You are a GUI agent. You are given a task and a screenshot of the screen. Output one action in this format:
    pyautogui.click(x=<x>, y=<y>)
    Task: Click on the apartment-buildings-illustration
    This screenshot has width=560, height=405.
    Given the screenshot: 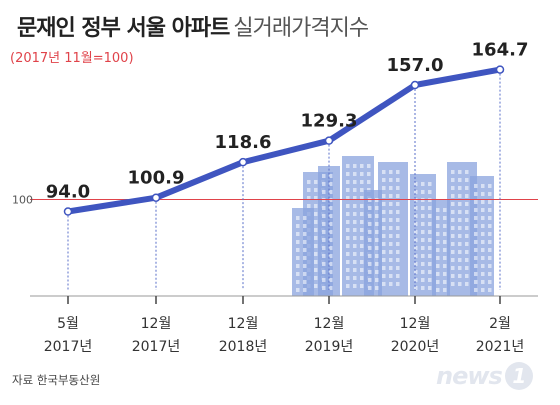 What is the action you would take?
    pyautogui.click(x=393, y=226)
    